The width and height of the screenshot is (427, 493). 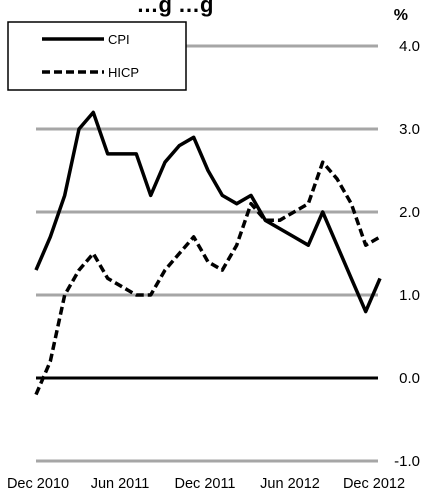 I want to click on chart-title: …g …g, so click(x=175, y=8).